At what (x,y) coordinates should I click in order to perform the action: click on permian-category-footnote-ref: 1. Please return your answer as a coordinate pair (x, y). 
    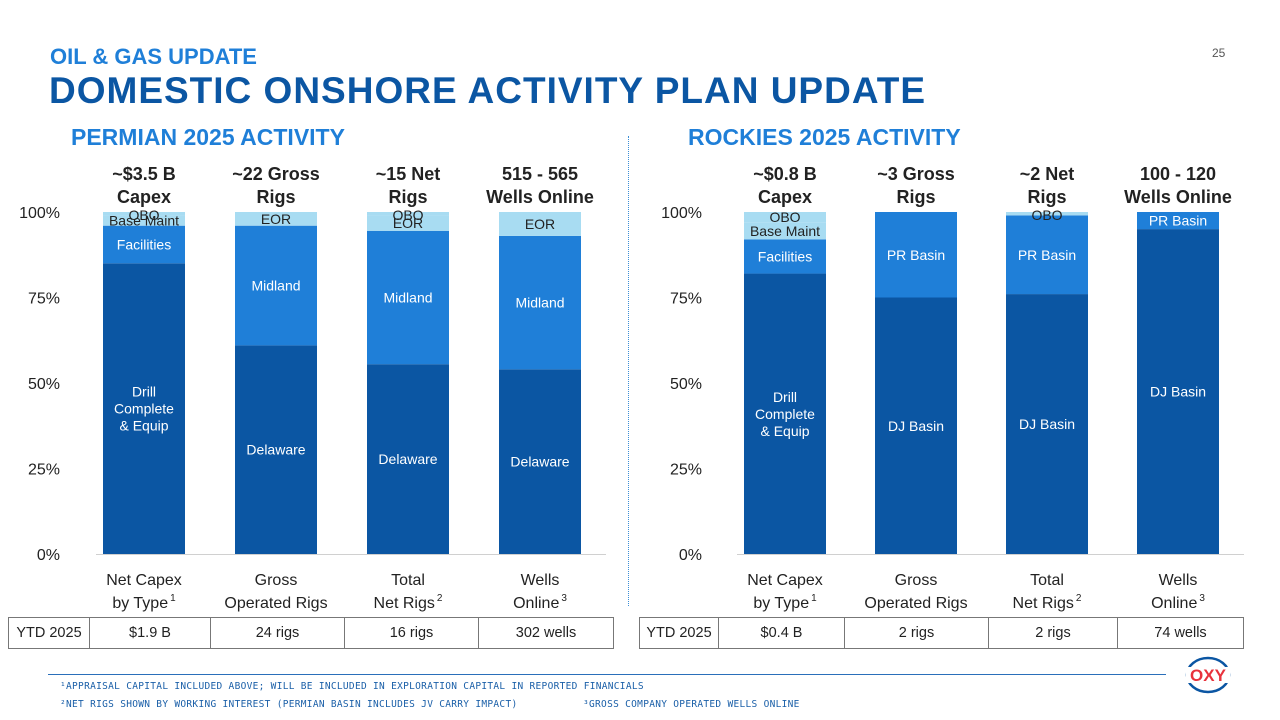
    Looking at the image, I should click on (173, 598).